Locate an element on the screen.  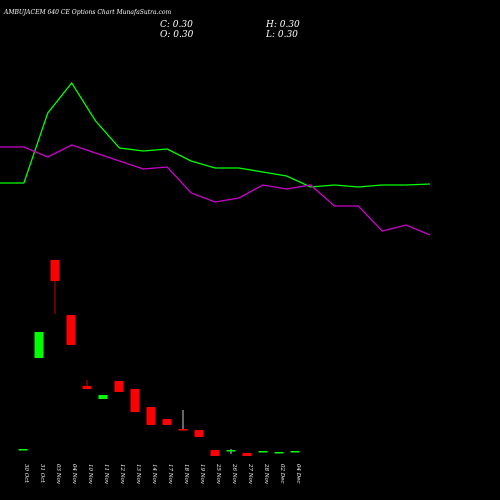
high-label: H: 0.30 is located at coordinates (282, 25).